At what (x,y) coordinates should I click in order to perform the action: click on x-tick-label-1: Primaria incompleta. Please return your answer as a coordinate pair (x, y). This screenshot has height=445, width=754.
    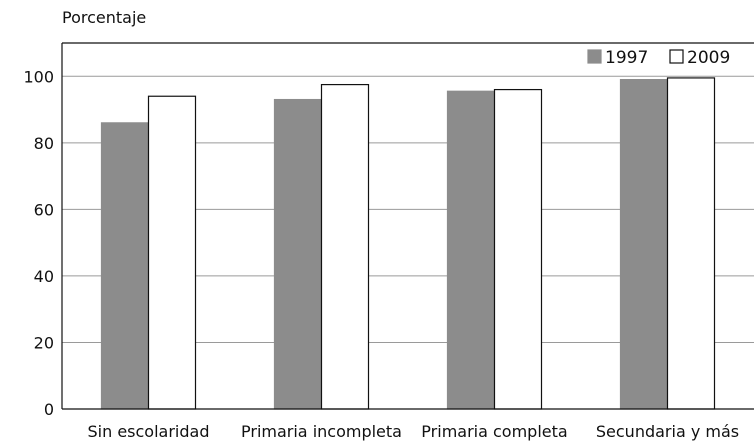
    Looking at the image, I should click on (321, 431).